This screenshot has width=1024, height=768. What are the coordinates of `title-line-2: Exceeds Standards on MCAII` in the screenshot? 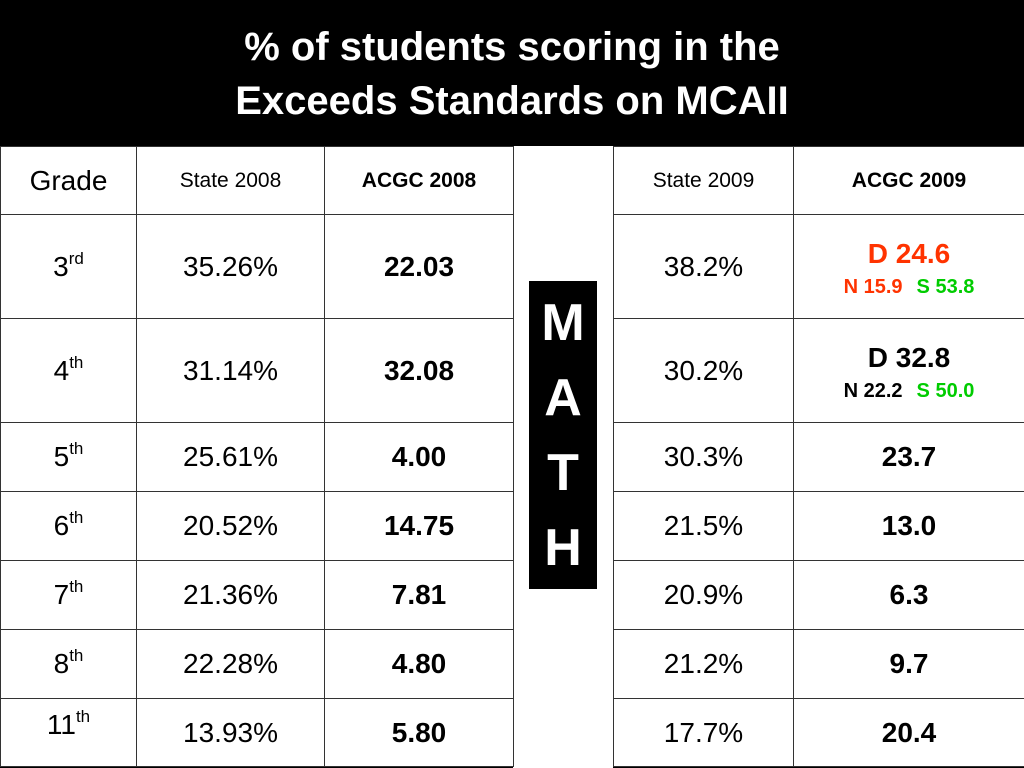 It's located at (512, 101).